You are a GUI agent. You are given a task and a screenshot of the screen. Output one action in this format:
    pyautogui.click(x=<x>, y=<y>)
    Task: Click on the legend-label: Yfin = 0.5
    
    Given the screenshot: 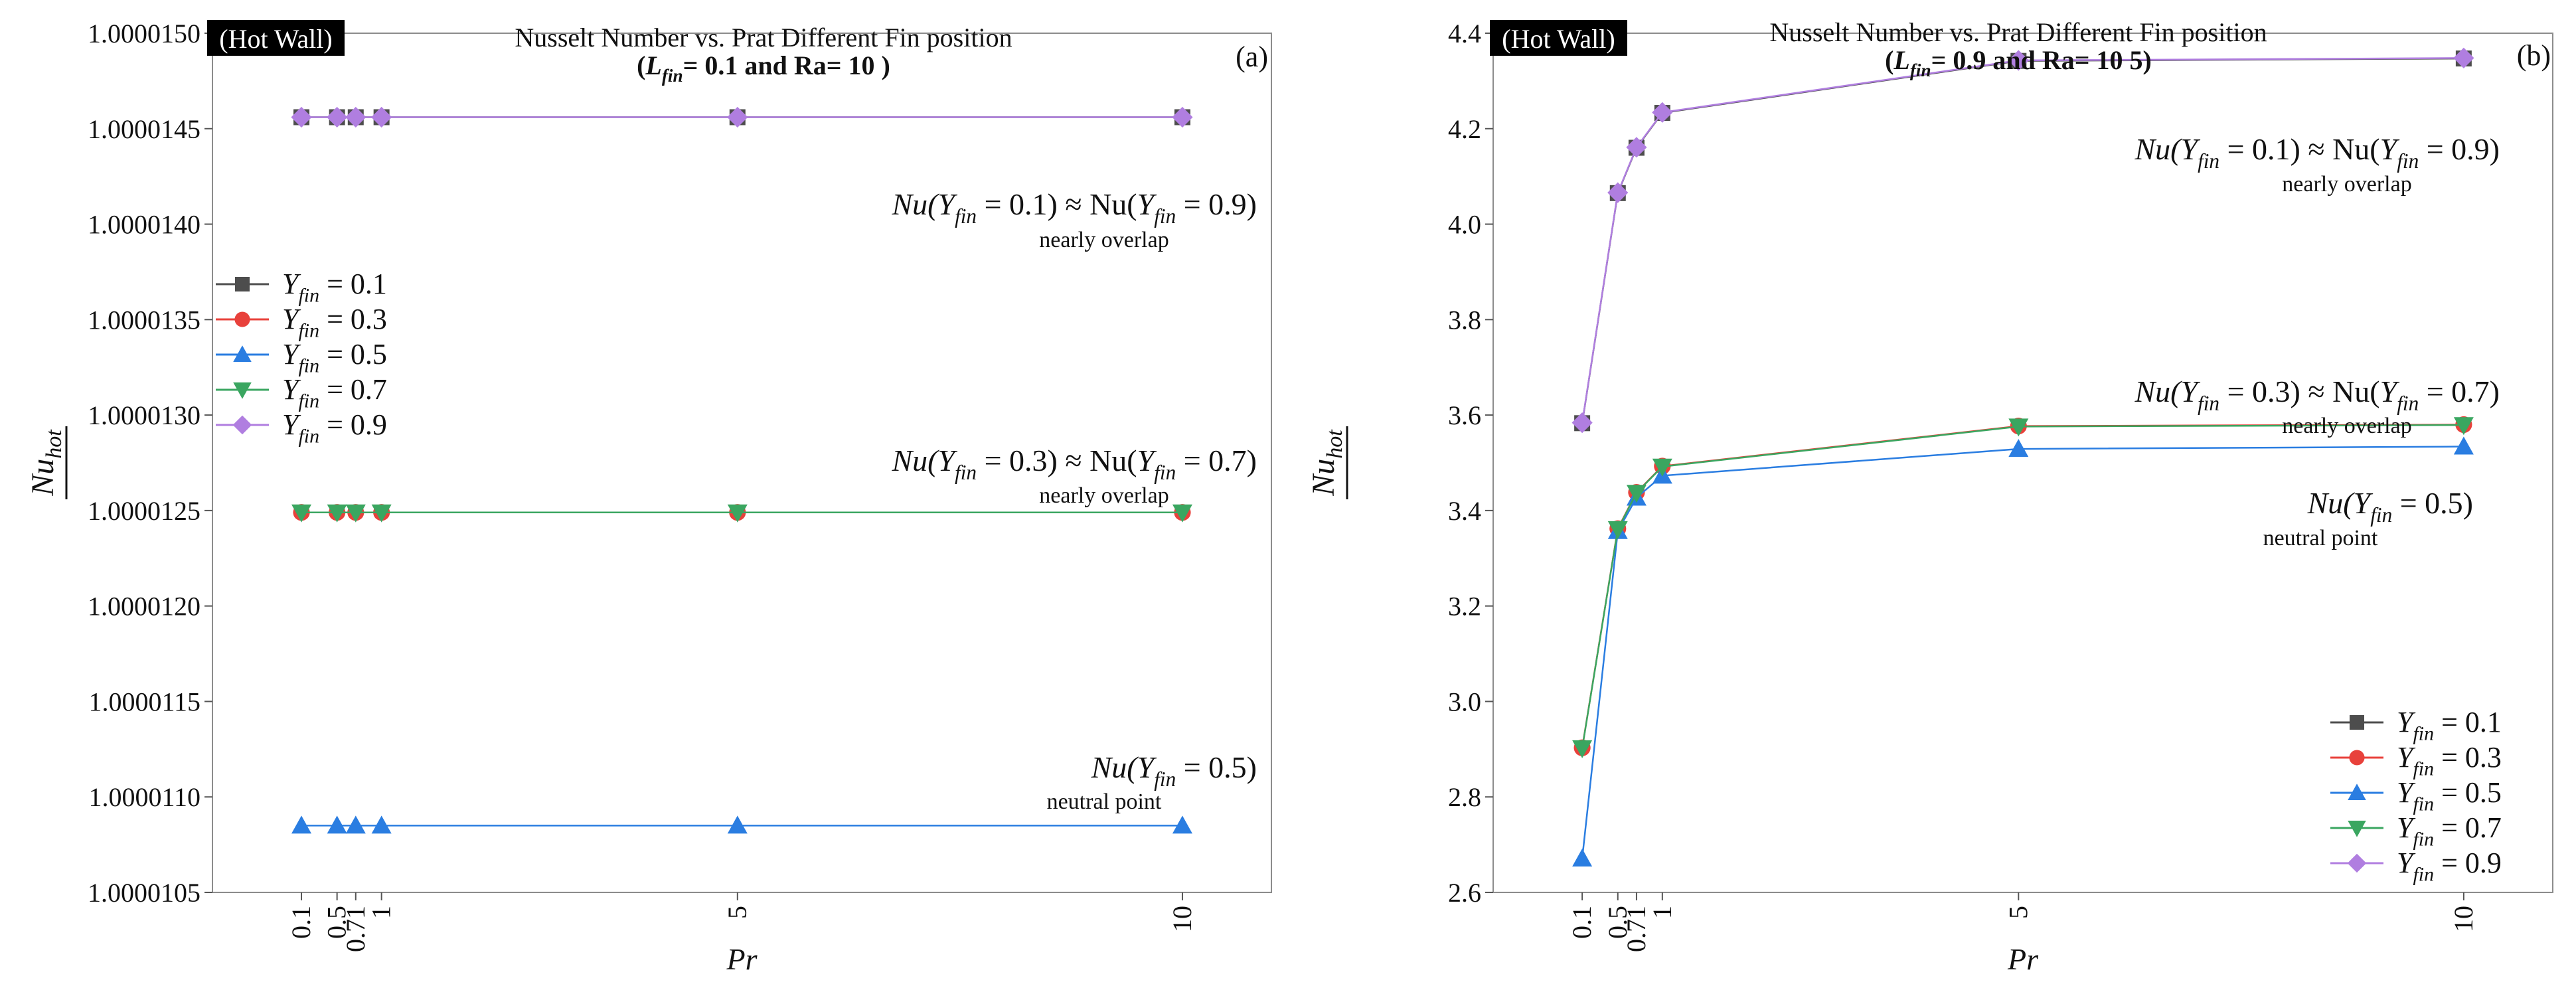 What is the action you would take?
    pyautogui.click(x=2449, y=795)
    